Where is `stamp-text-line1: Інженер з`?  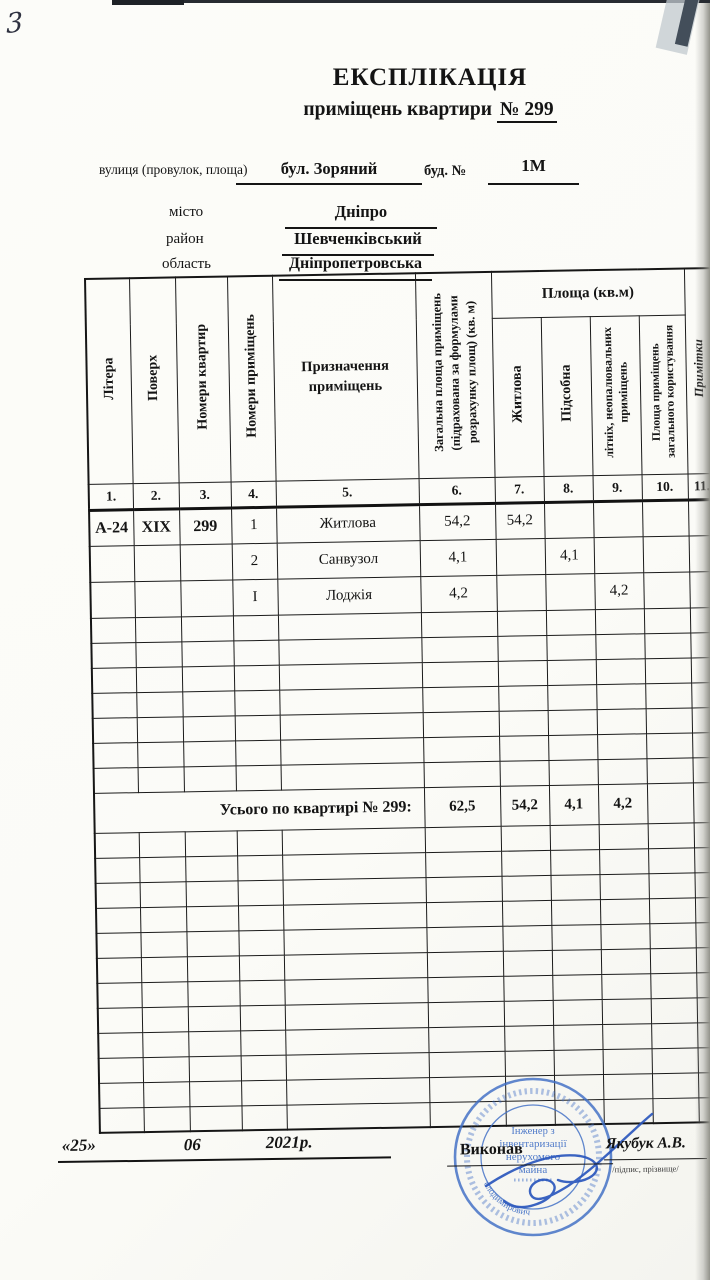
stamp-text-line1: Інженер з is located at coordinates (532, 1131).